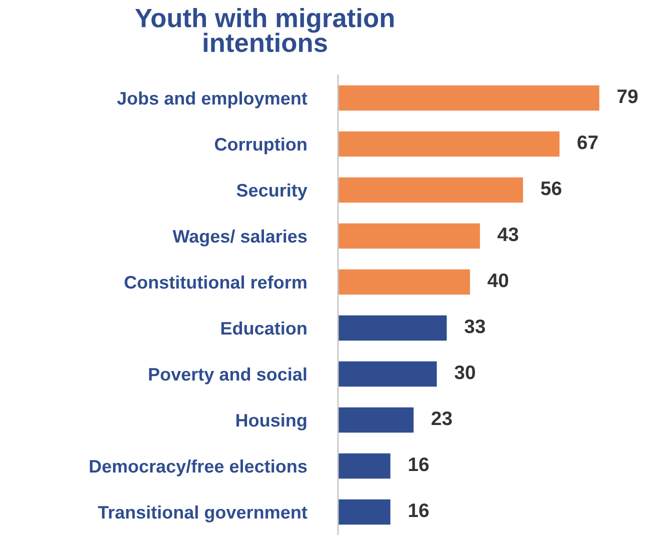  I want to click on chart-title: Youth with migration intentions, so click(264, 30).